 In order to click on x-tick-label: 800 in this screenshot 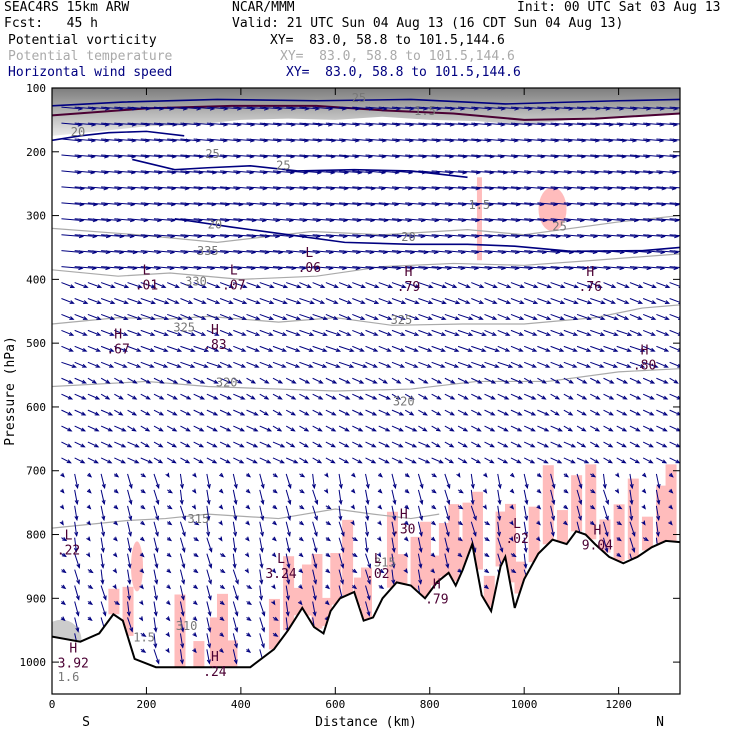, I will do `click(430, 704)`.